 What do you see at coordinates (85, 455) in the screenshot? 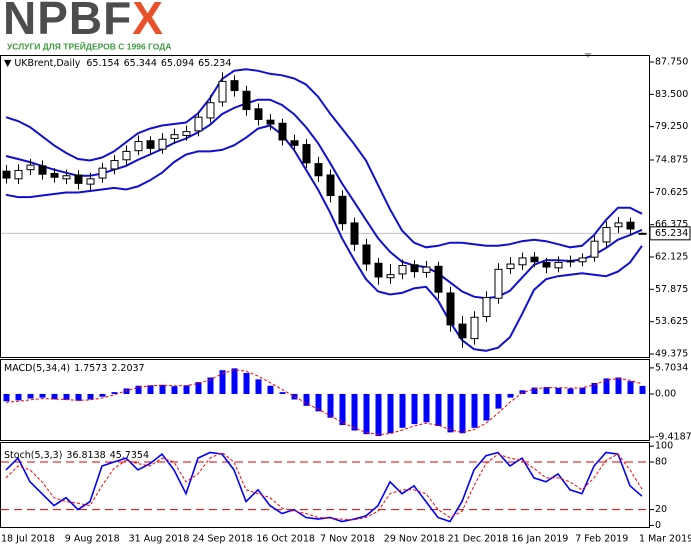
I see `stoch-main-last: 36.8138` at bounding box center [85, 455].